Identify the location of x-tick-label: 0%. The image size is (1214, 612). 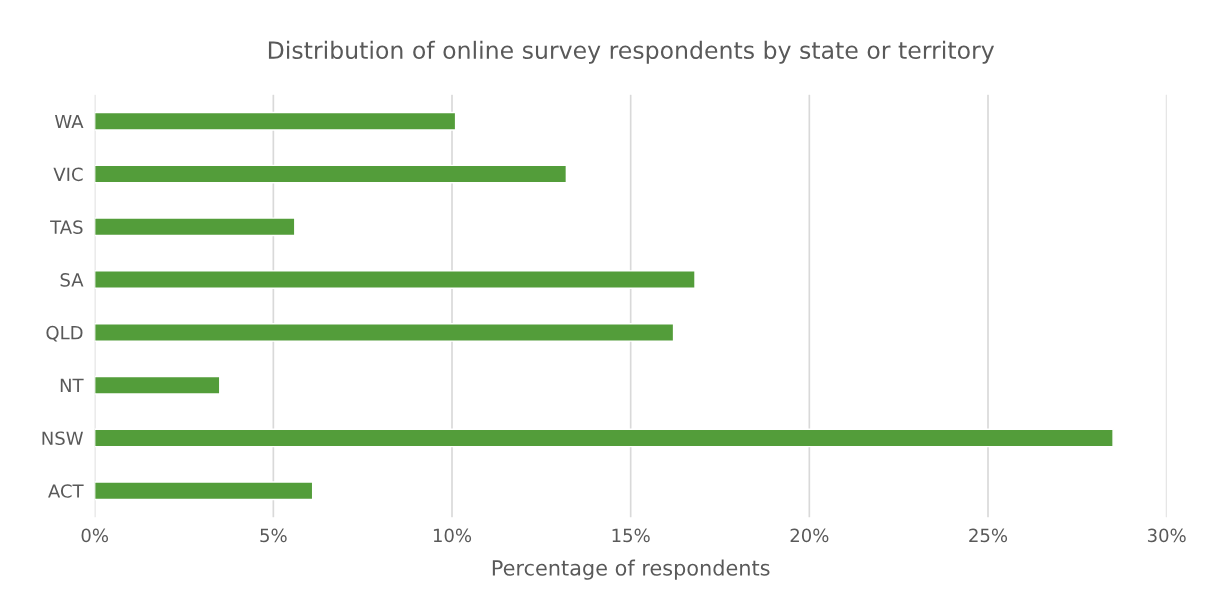
(95, 535).